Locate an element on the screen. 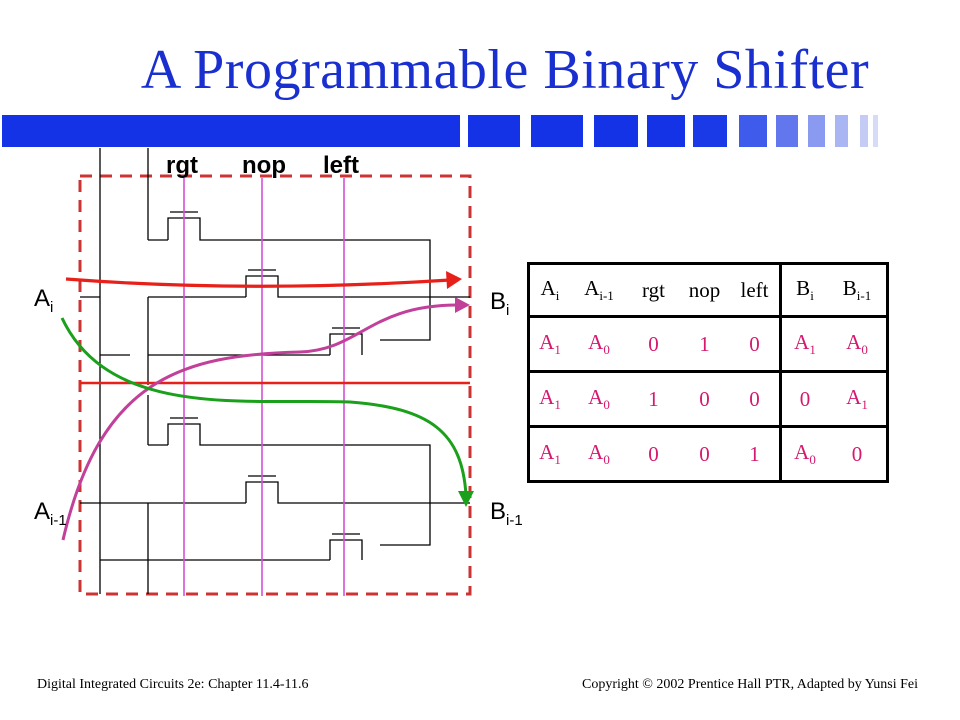 Image resolution: width=960 pixels, height=720 pixels. slide-title: A Programmable Binary Shifter is located at coordinates (505, 70).